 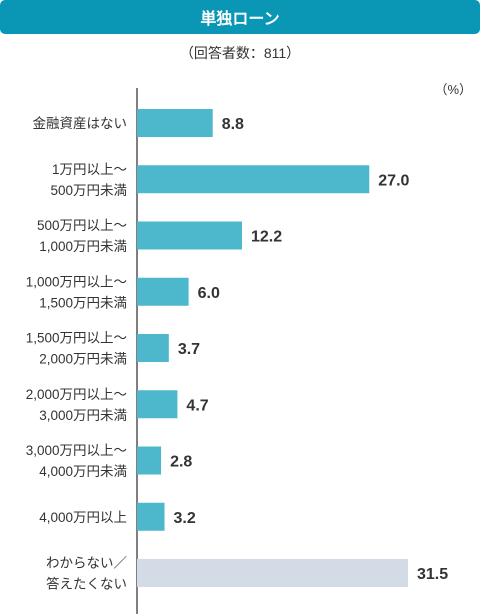 I want to click on category-label-4-1: 2,000万円未満, so click(x=83, y=359).